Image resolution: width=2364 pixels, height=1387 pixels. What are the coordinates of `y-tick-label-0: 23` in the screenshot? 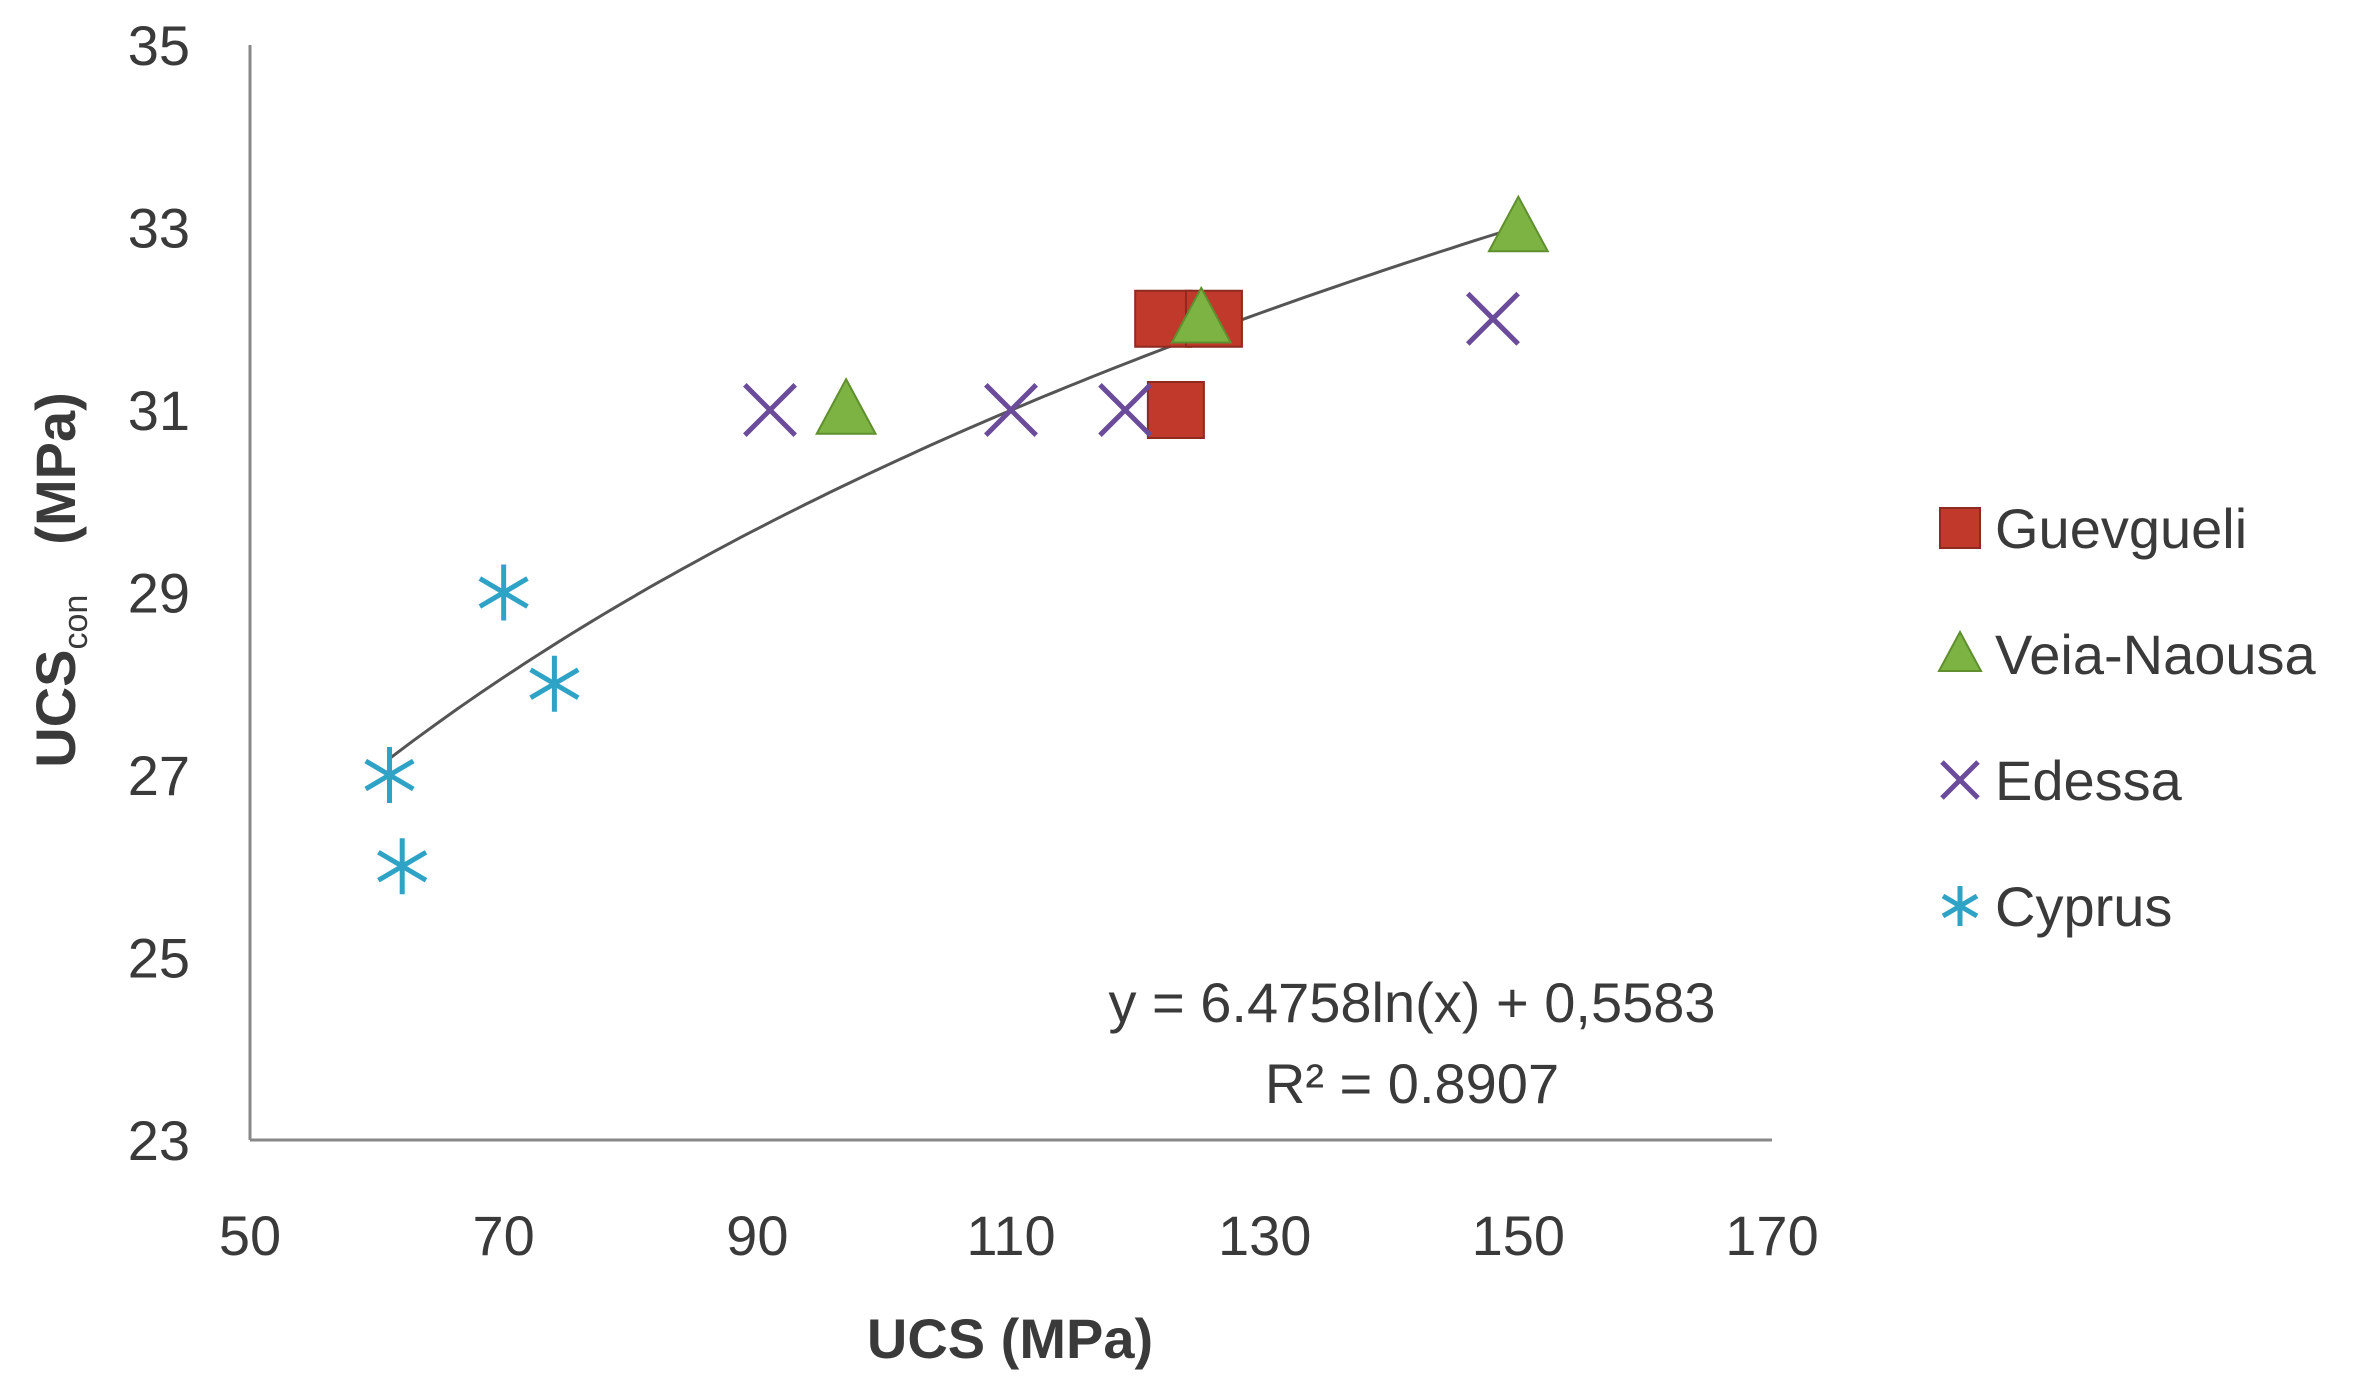 It's located at (159, 1140).